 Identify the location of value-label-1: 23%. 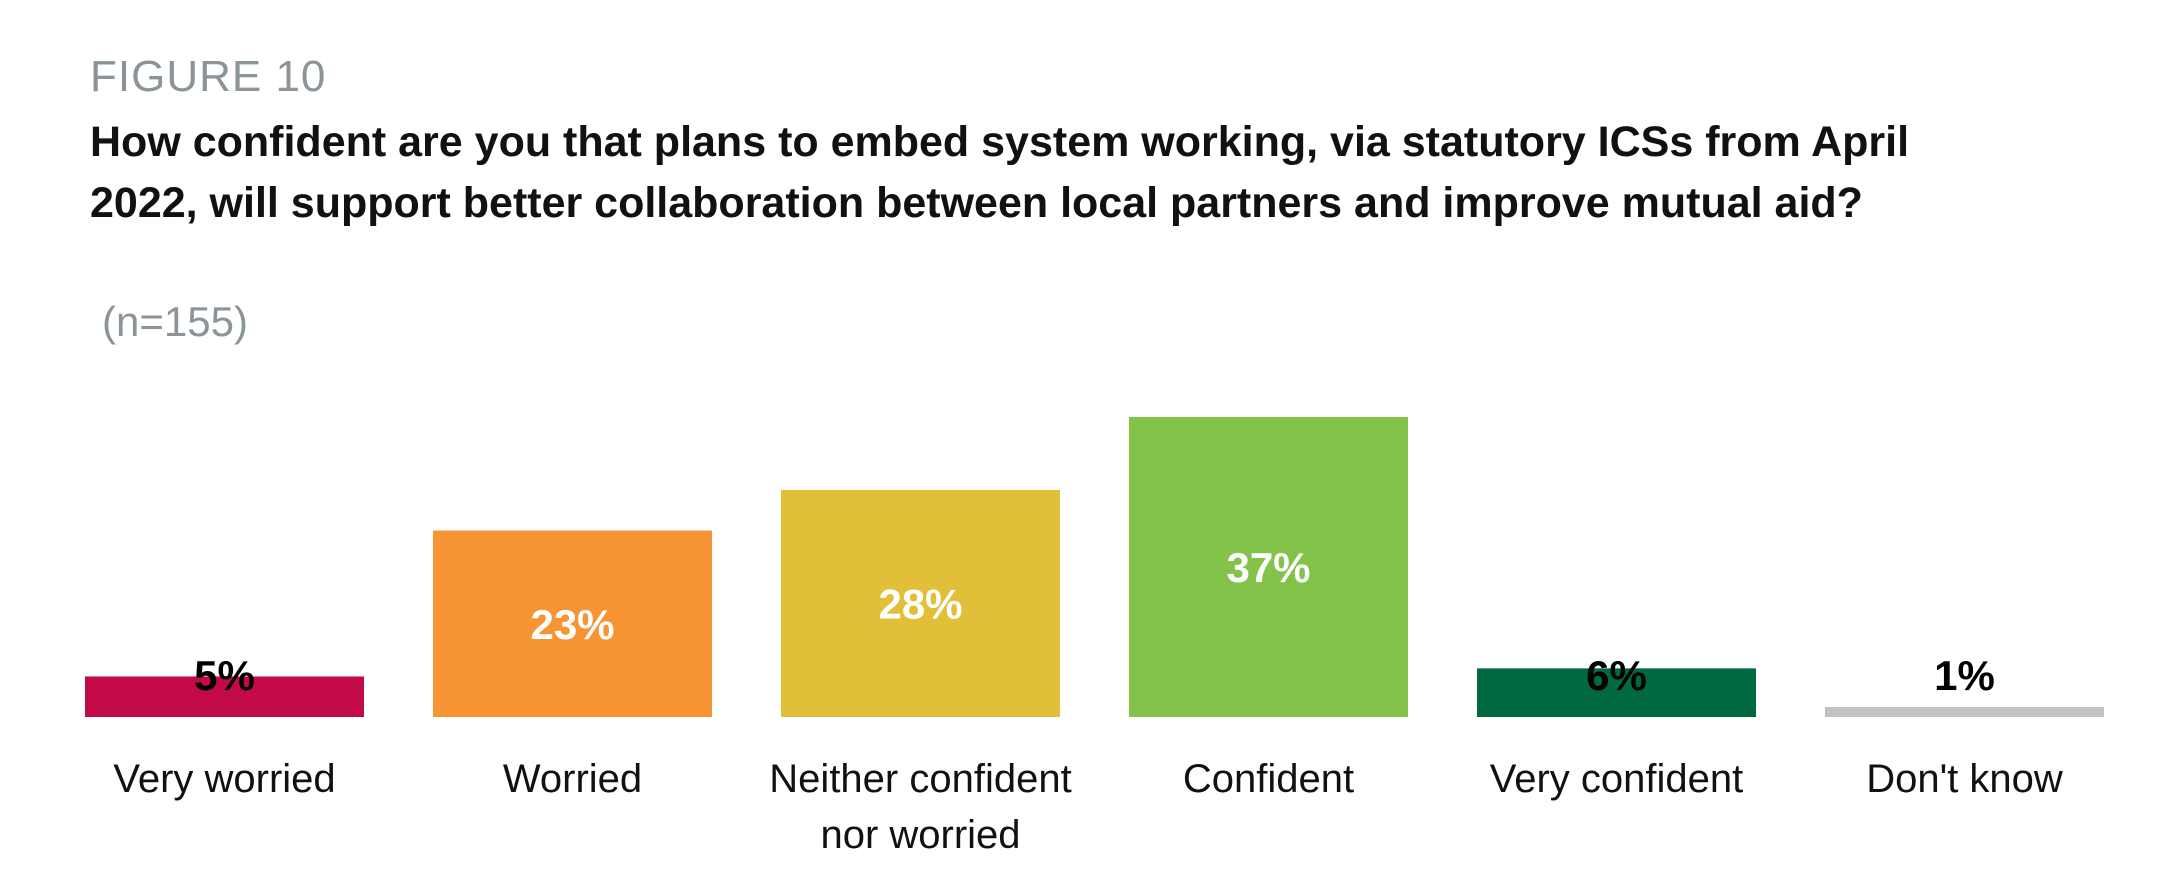
(572, 624).